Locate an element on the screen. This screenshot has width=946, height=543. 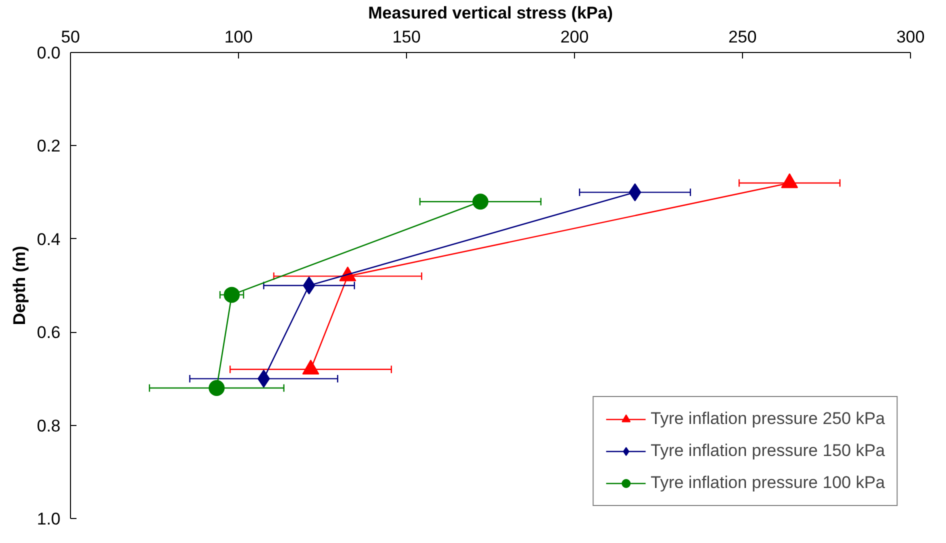
x-tick-label: 50 is located at coordinates (70, 37).